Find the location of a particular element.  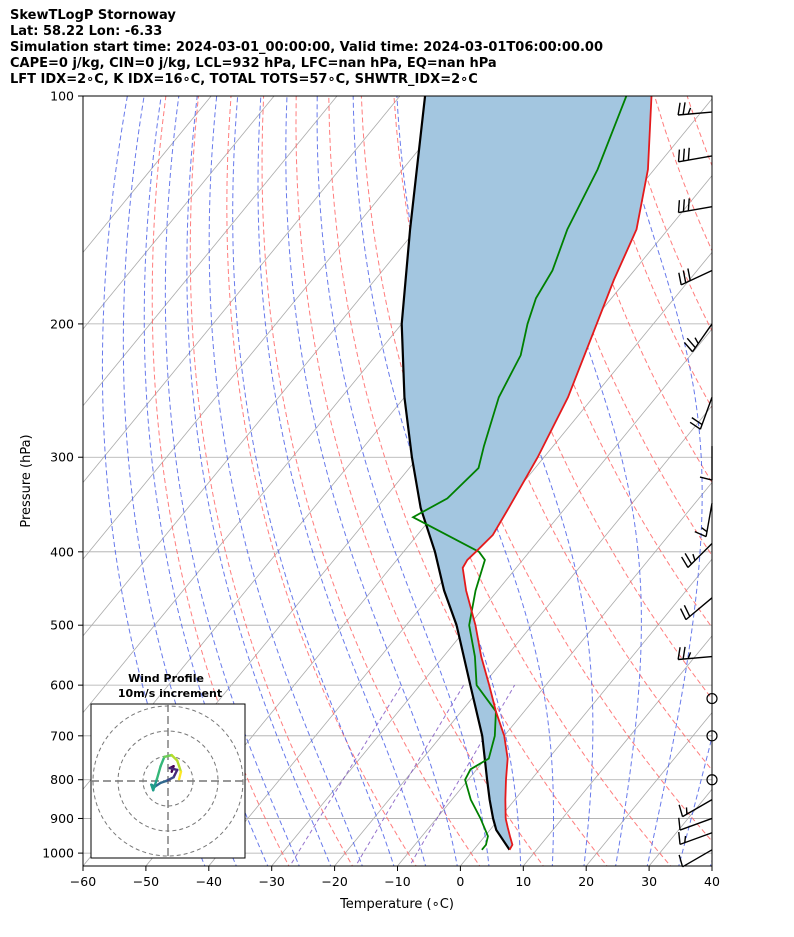

wind-barb-staff is located at coordinates (697, 858).